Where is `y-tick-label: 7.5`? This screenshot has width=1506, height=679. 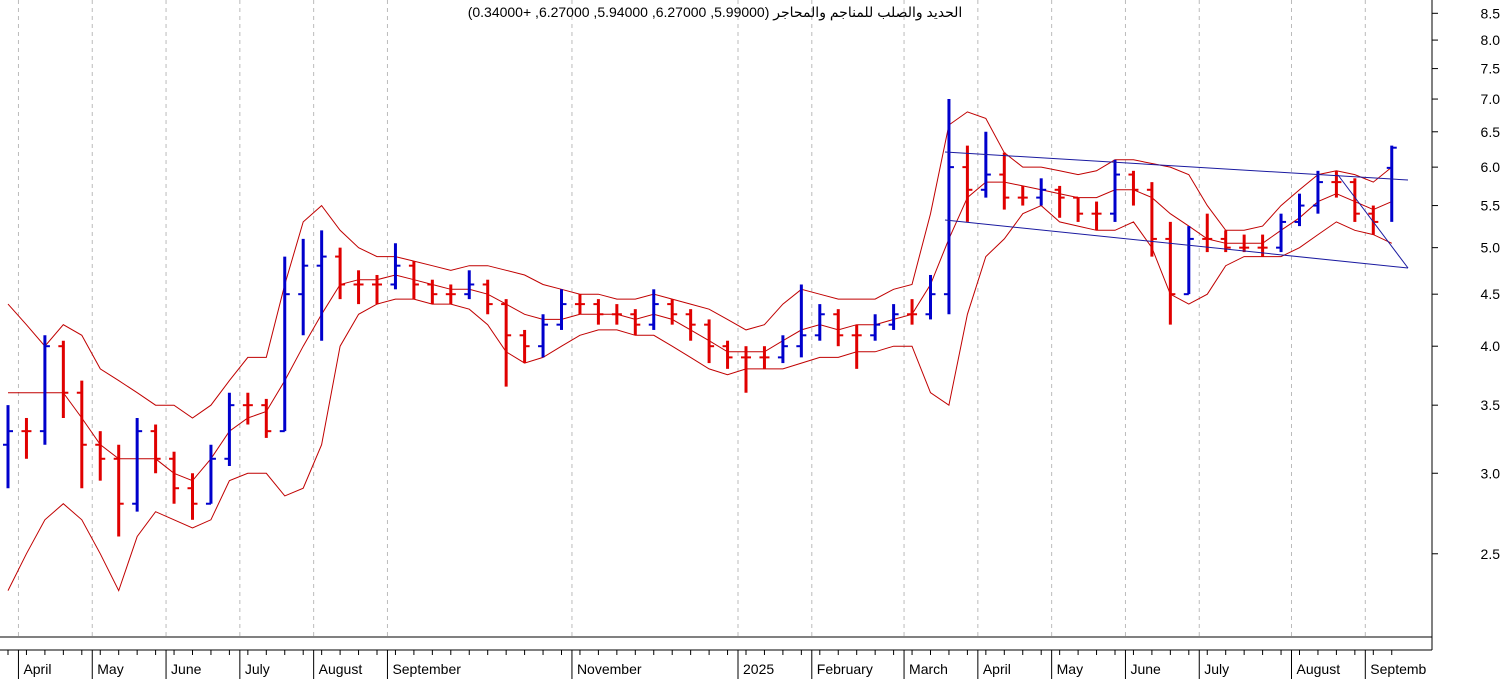 y-tick-label: 7.5 is located at coordinates (1491, 69).